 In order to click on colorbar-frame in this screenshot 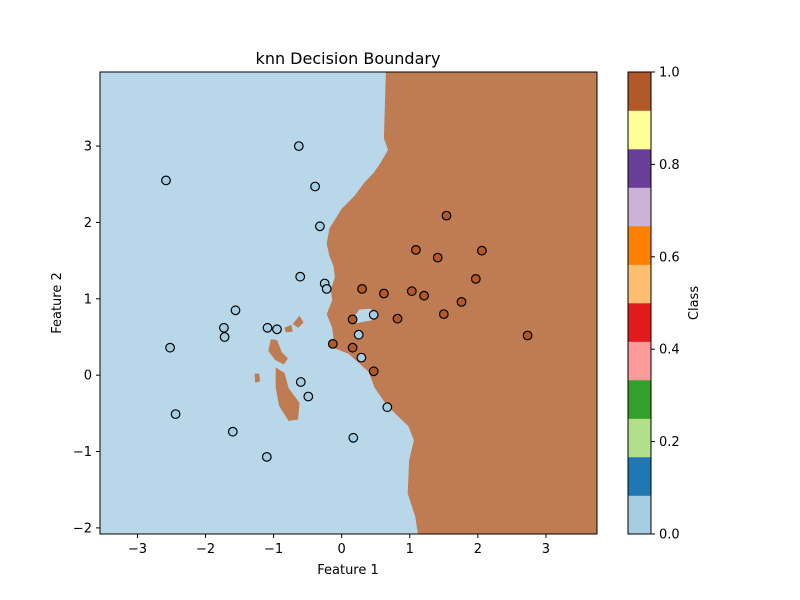, I will do `click(639, 303)`.